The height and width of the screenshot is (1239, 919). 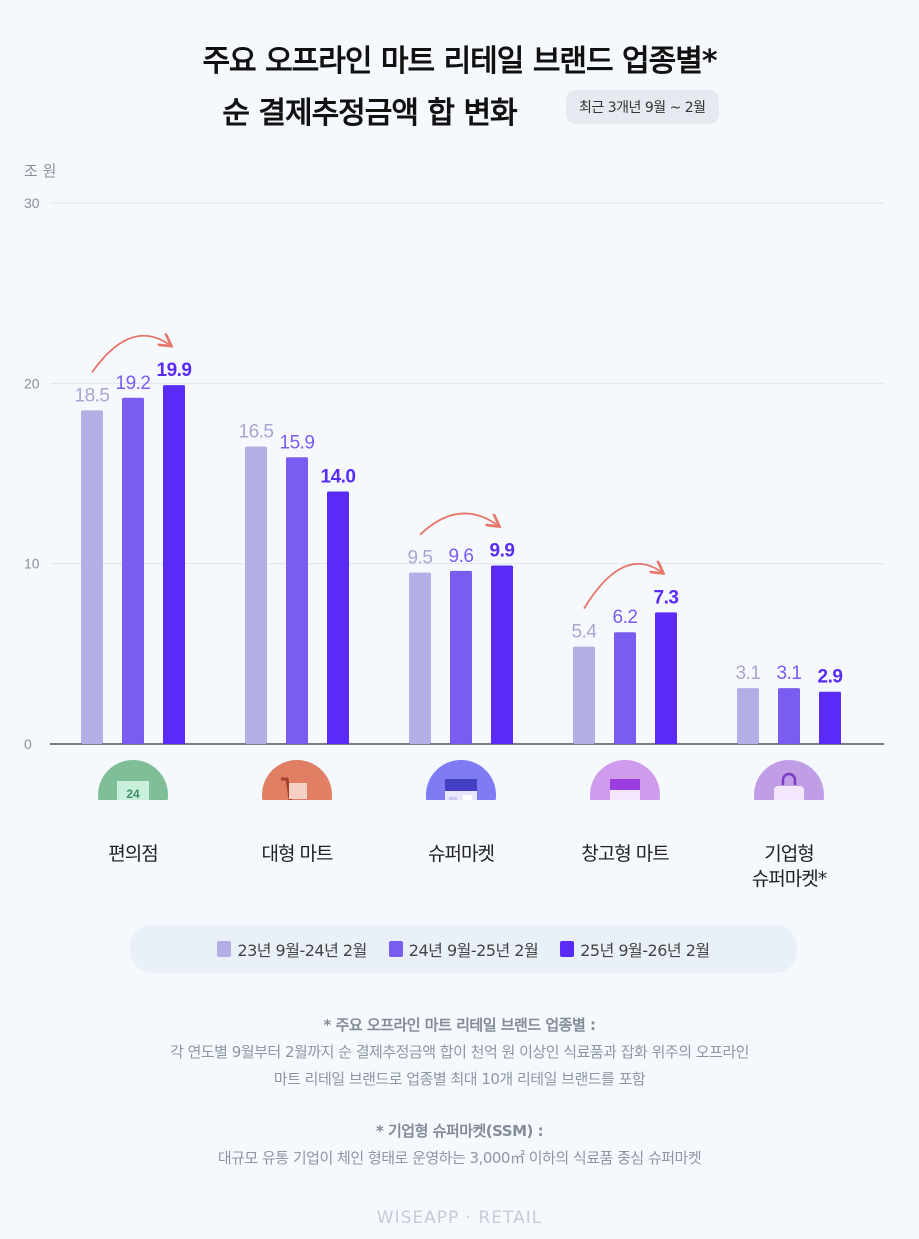 What do you see at coordinates (666, 597) in the screenshot?
I see `data-label: 7.3` at bounding box center [666, 597].